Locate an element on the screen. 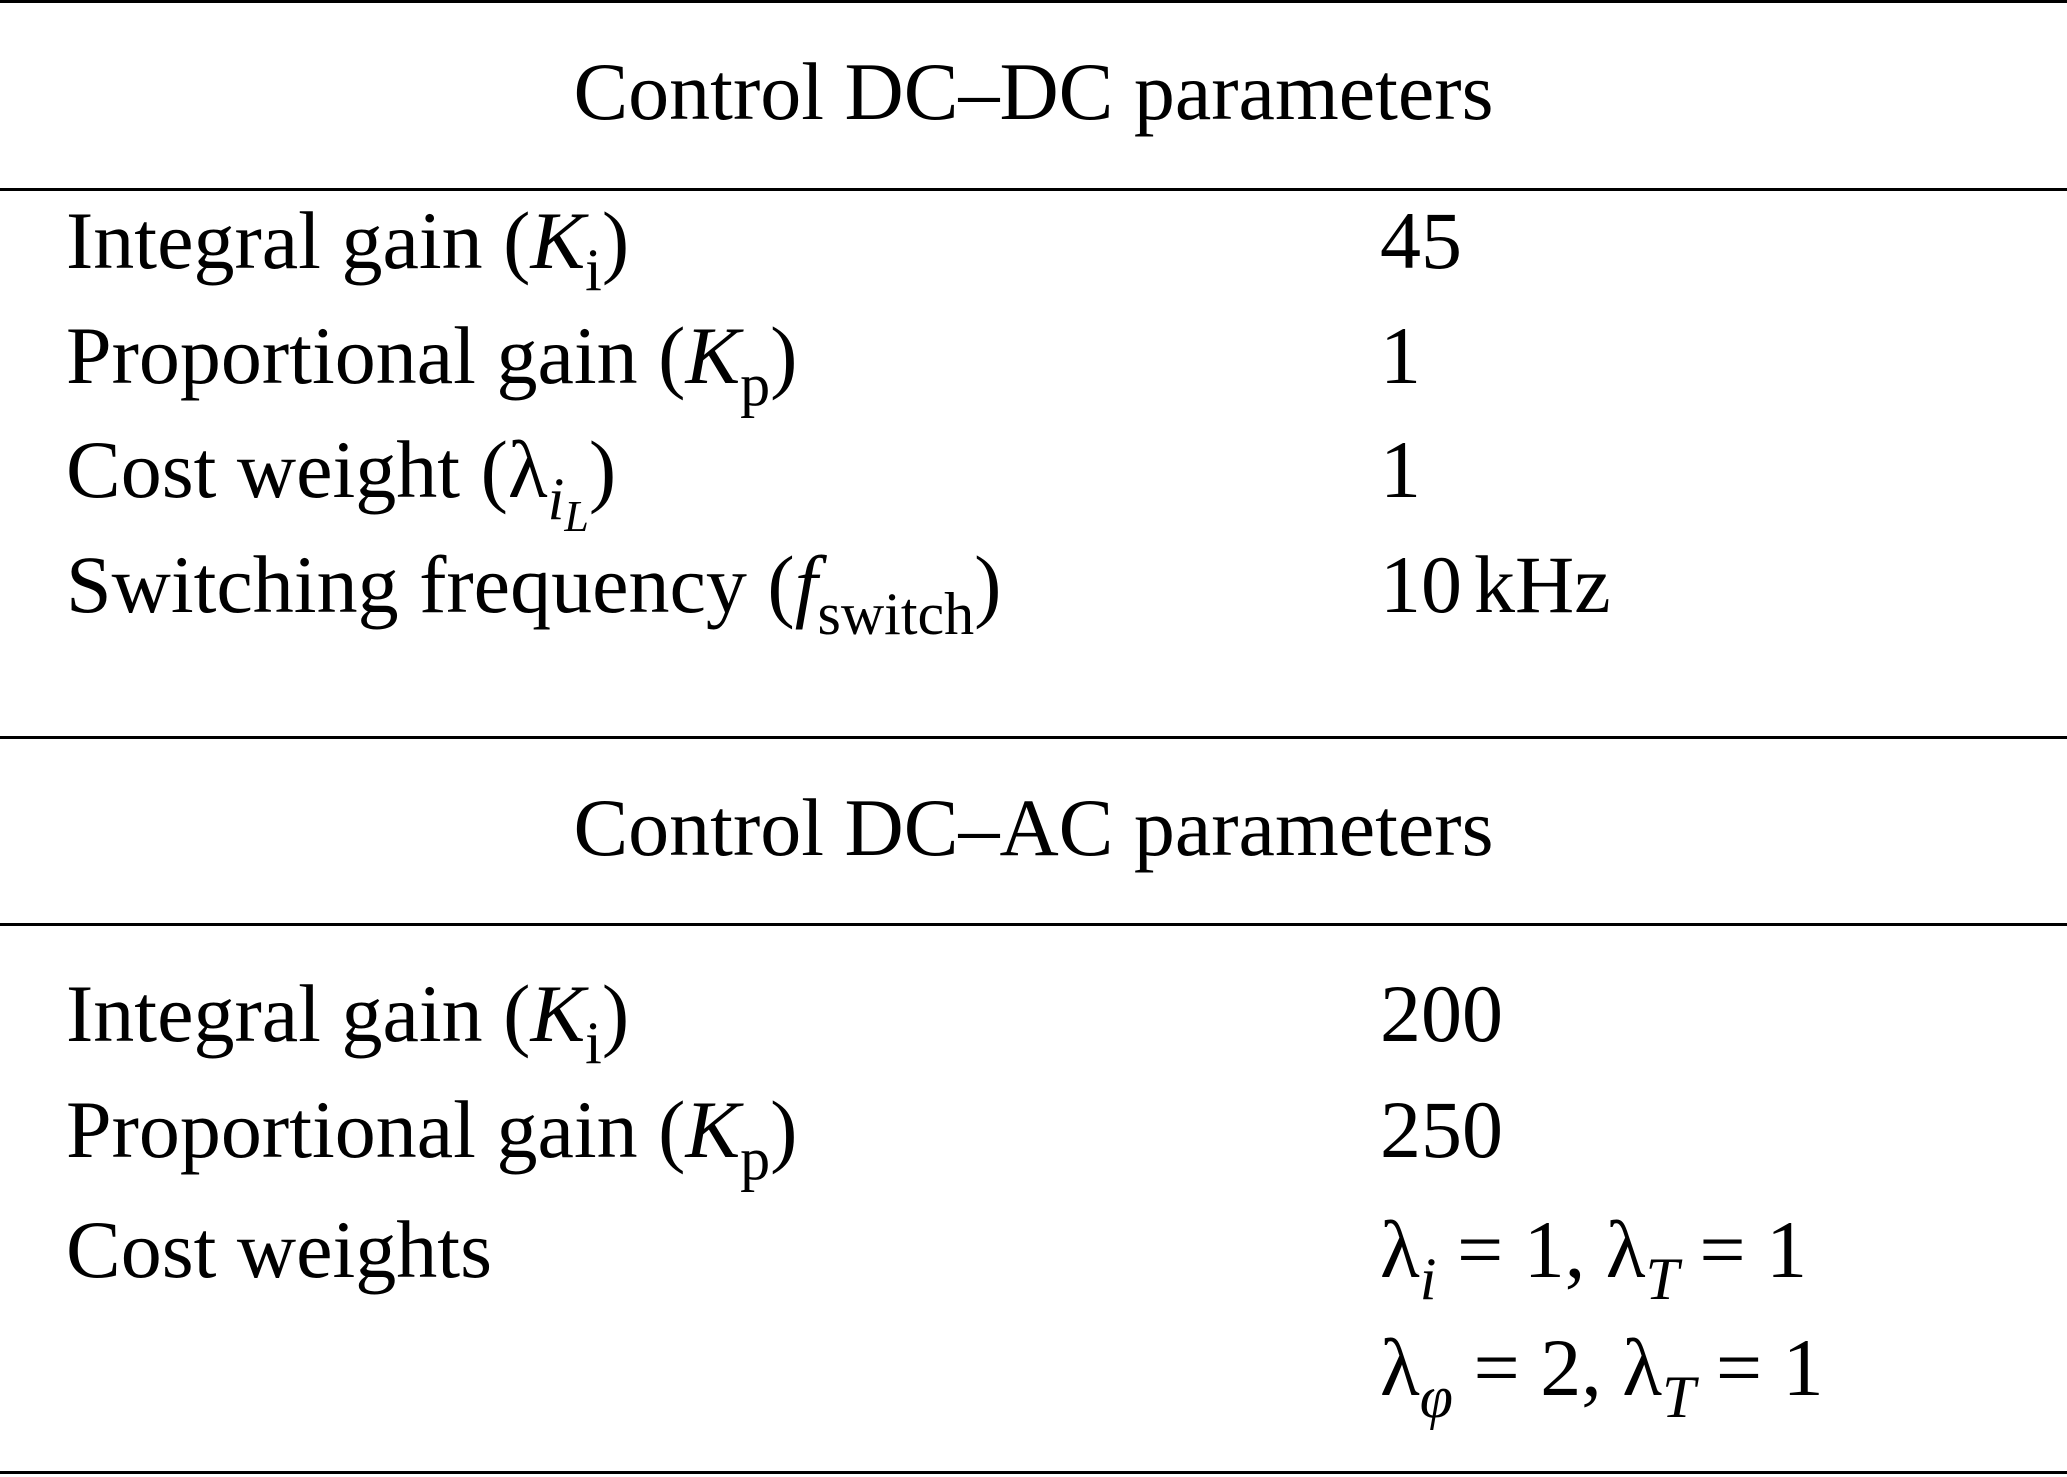  row-label-proportional-gain: Proportional gain (Kp) is located at coordinates (432, 364).